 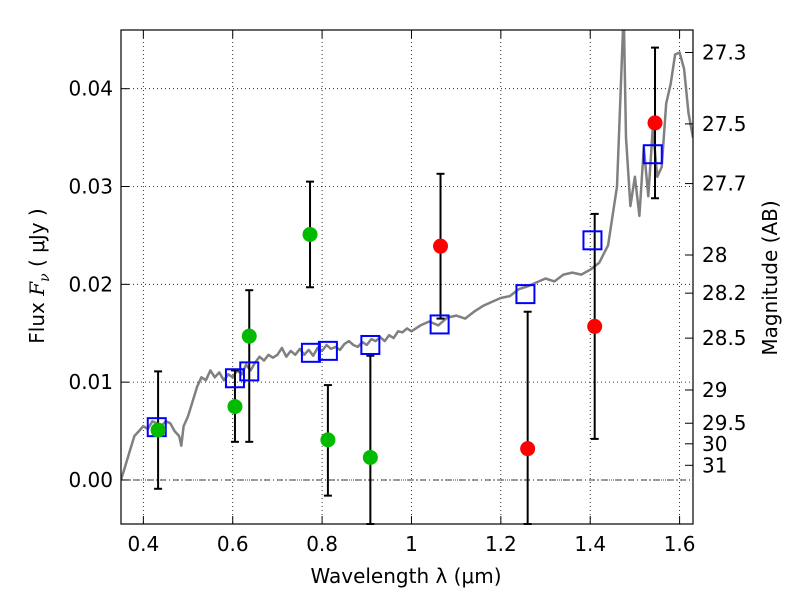 What do you see at coordinates (714, 465) in the screenshot?
I see `magnitude-tick-label: 31` at bounding box center [714, 465].